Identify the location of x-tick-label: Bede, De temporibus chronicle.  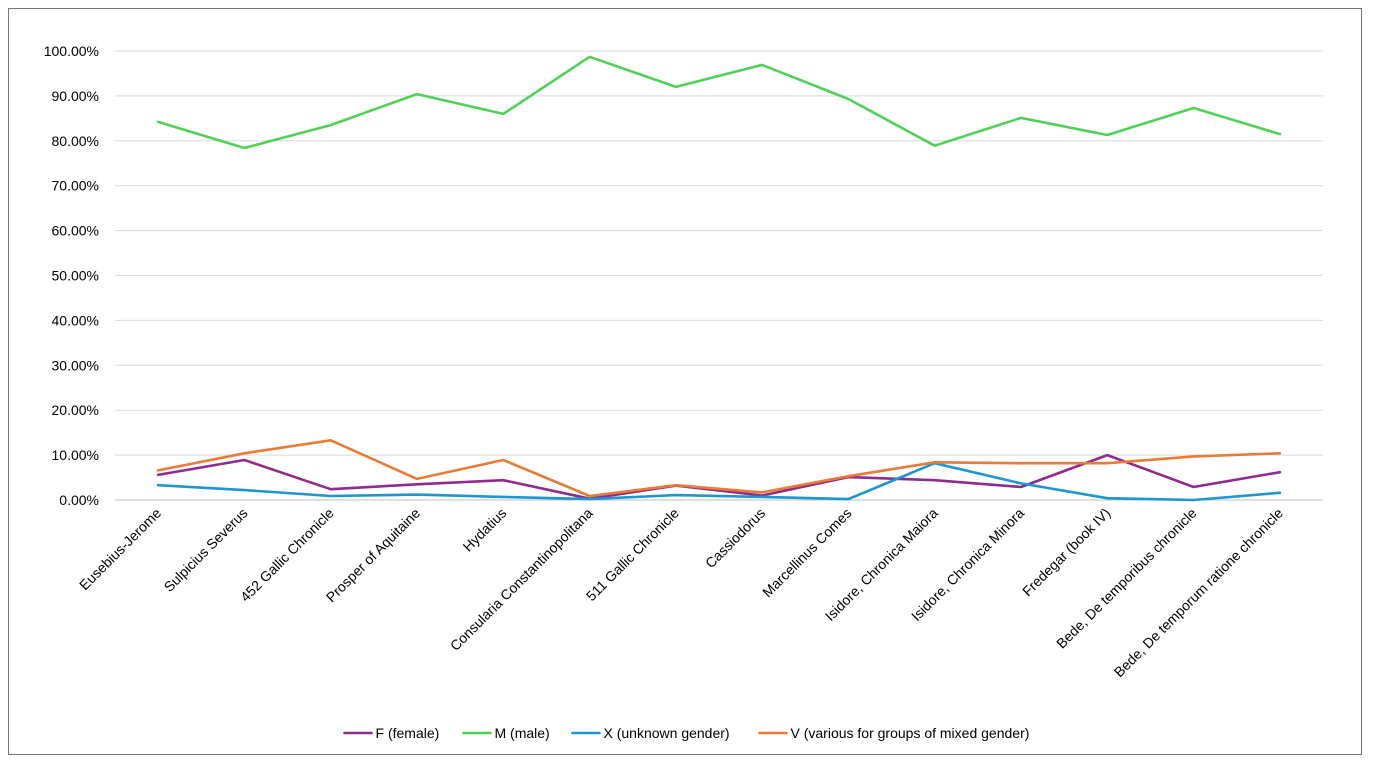
(1126, 578).